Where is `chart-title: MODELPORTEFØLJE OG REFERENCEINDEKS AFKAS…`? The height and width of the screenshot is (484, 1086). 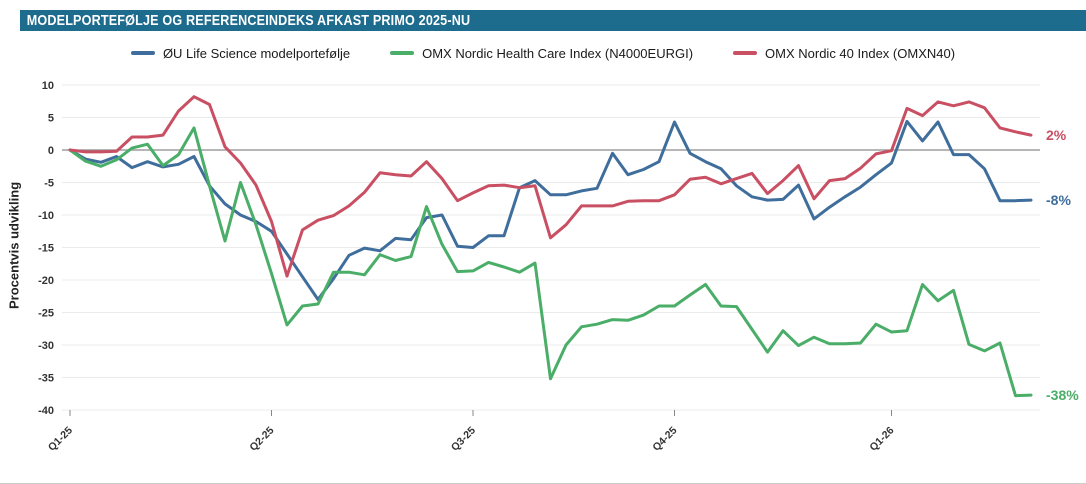 chart-title: MODELPORTEFØLJE OG REFERENCEINDEKS AFKAS… is located at coordinates (248, 20).